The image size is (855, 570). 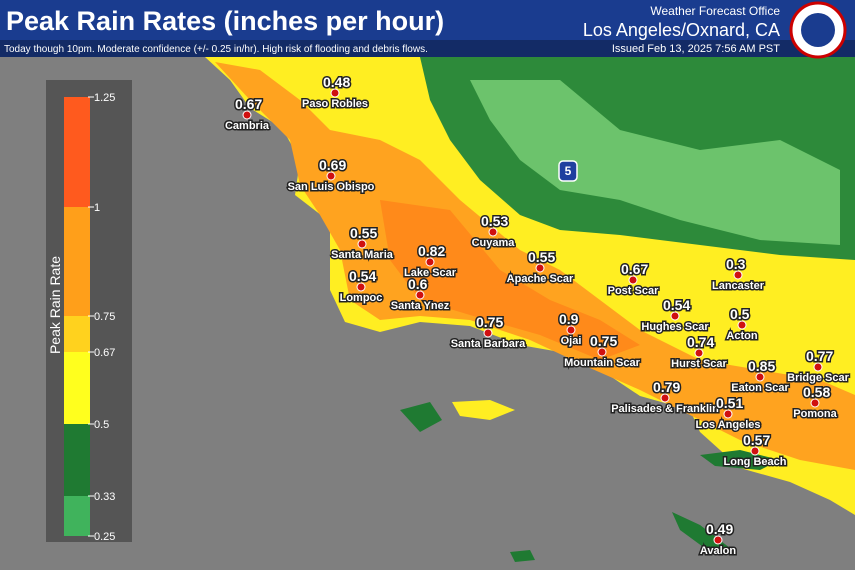 What do you see at coordinates (736, 264) in the screenshot?
I see `location-value: 0.3` at bounding box center [736, 264].